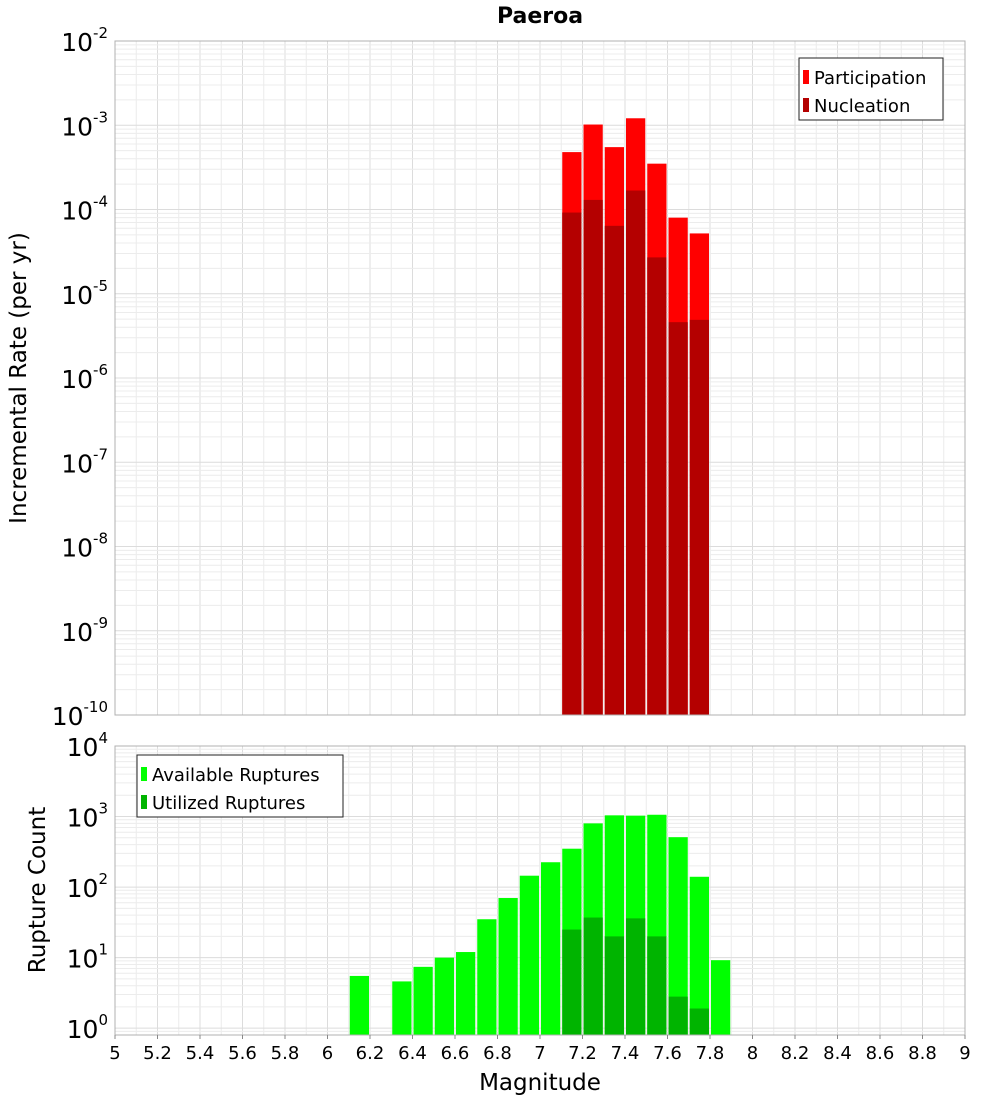 The height and width of the screenshot is (1100, 1000). What do you see at coordinates (114, 1053) in the screenshot?
I see `x-tick-label: 5` at bounding box center [114, 1053].